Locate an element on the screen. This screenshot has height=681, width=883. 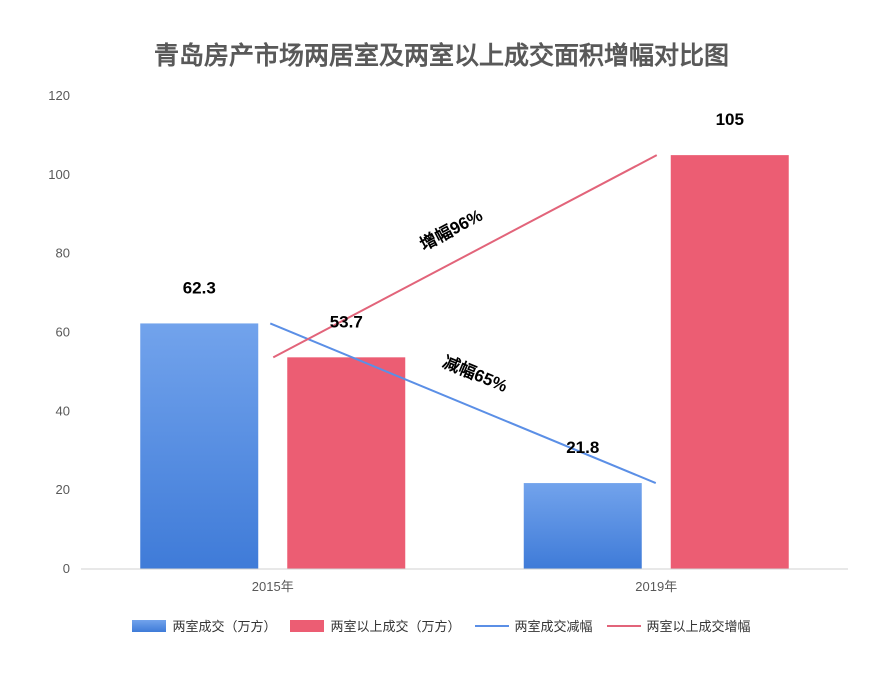
legend-item-two-room-decline: 两室成交减幅 is located at coordinates (533, 625).